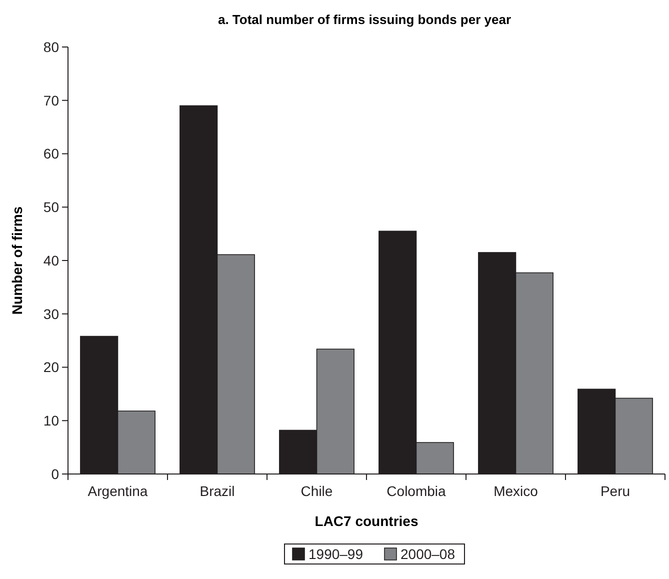  Describe the element at coordinates (51, 46) in the screenshot. I see `y-tick-label: 80` at that location.